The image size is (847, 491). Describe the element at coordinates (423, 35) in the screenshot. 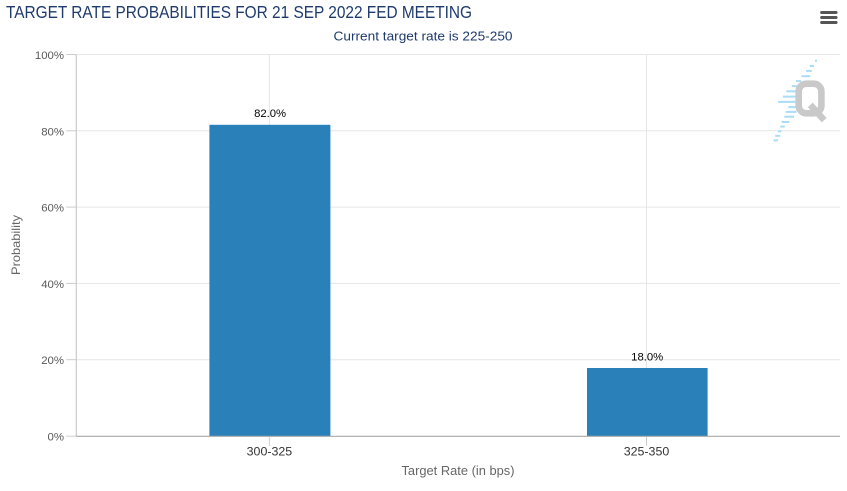

I see `svg-text: Current target rate is 225-250` at that location.